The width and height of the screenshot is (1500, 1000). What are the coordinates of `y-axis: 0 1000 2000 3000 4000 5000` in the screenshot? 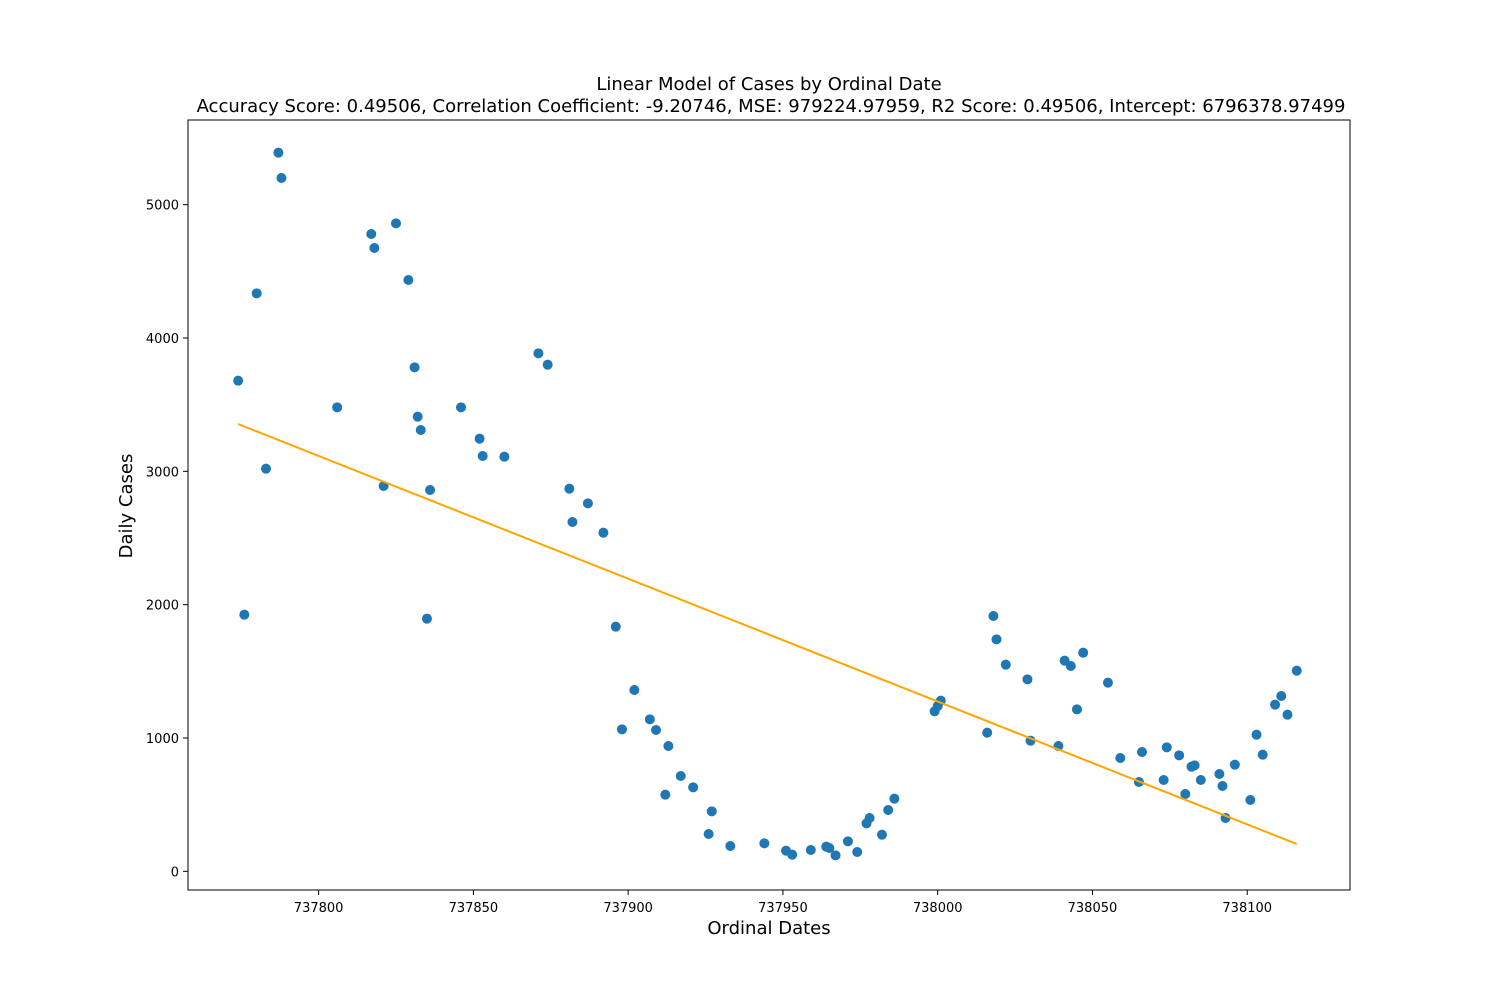 It's located at (167, 539).